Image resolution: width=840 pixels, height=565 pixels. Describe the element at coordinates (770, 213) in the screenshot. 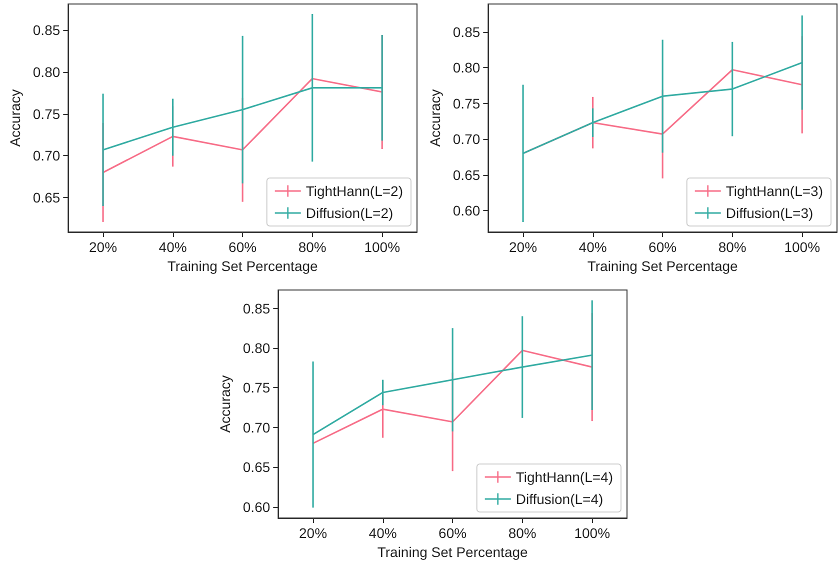

I see `legend-label: Diffusion(L=3)` at that location.